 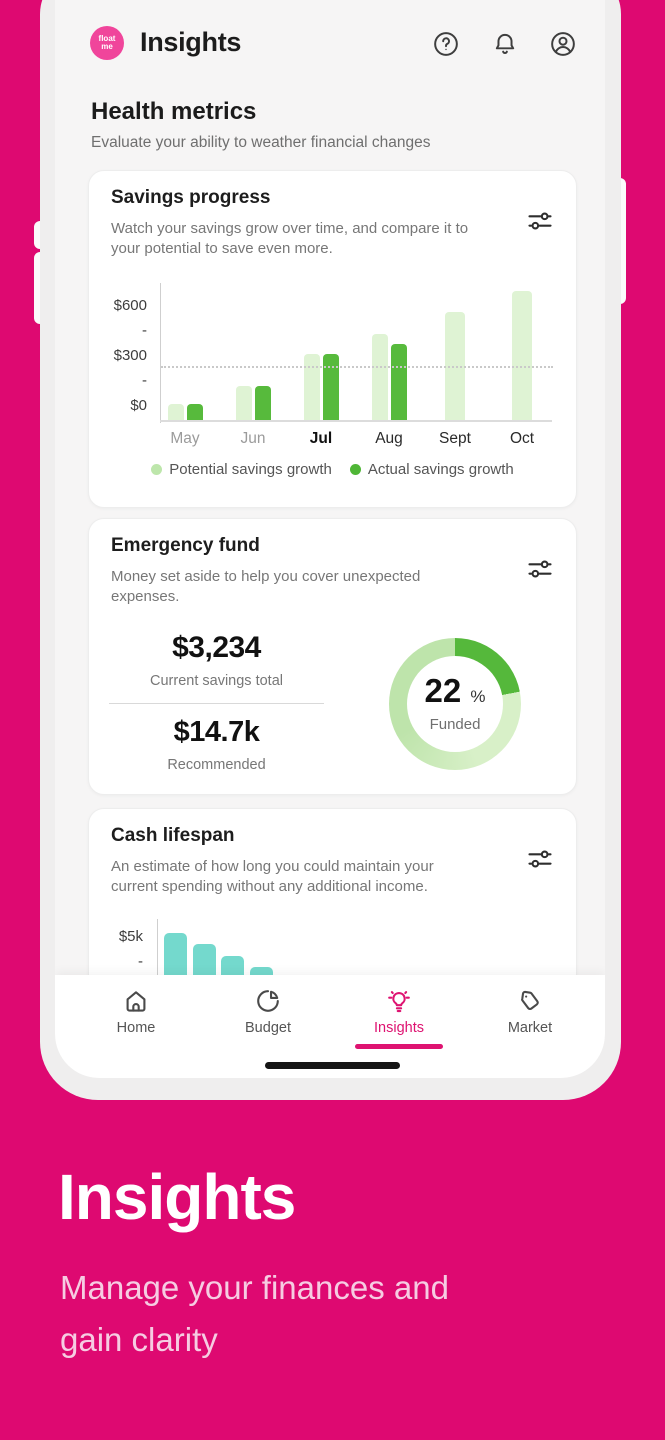 I want to click on app-header: float me Insights, so click(x=330, y=39).